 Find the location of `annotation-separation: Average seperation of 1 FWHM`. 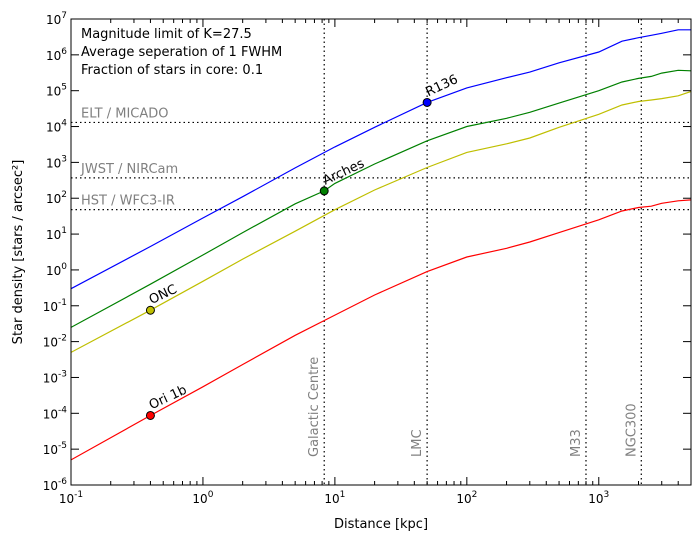

annotation-separation: Average seperation of 1 FWHM is located at coordinates (181, 52).